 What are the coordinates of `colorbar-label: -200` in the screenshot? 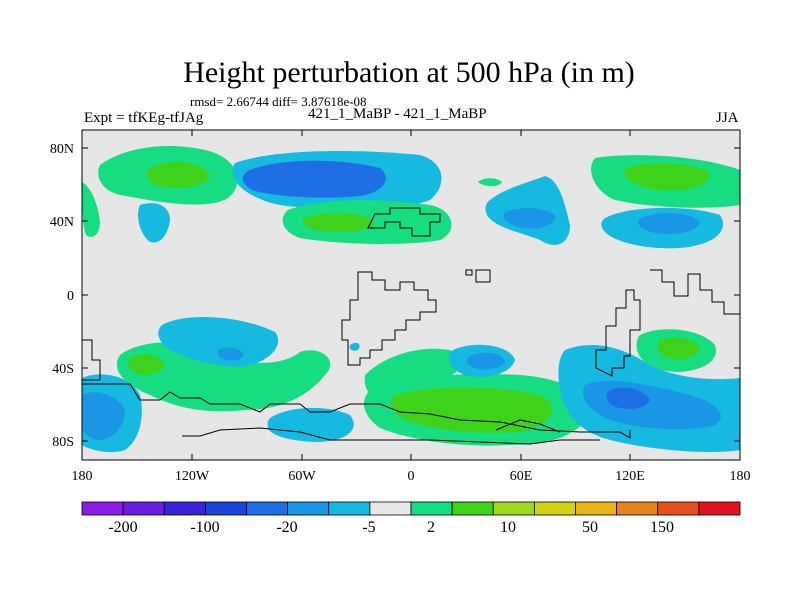 It's located at (122, 527).